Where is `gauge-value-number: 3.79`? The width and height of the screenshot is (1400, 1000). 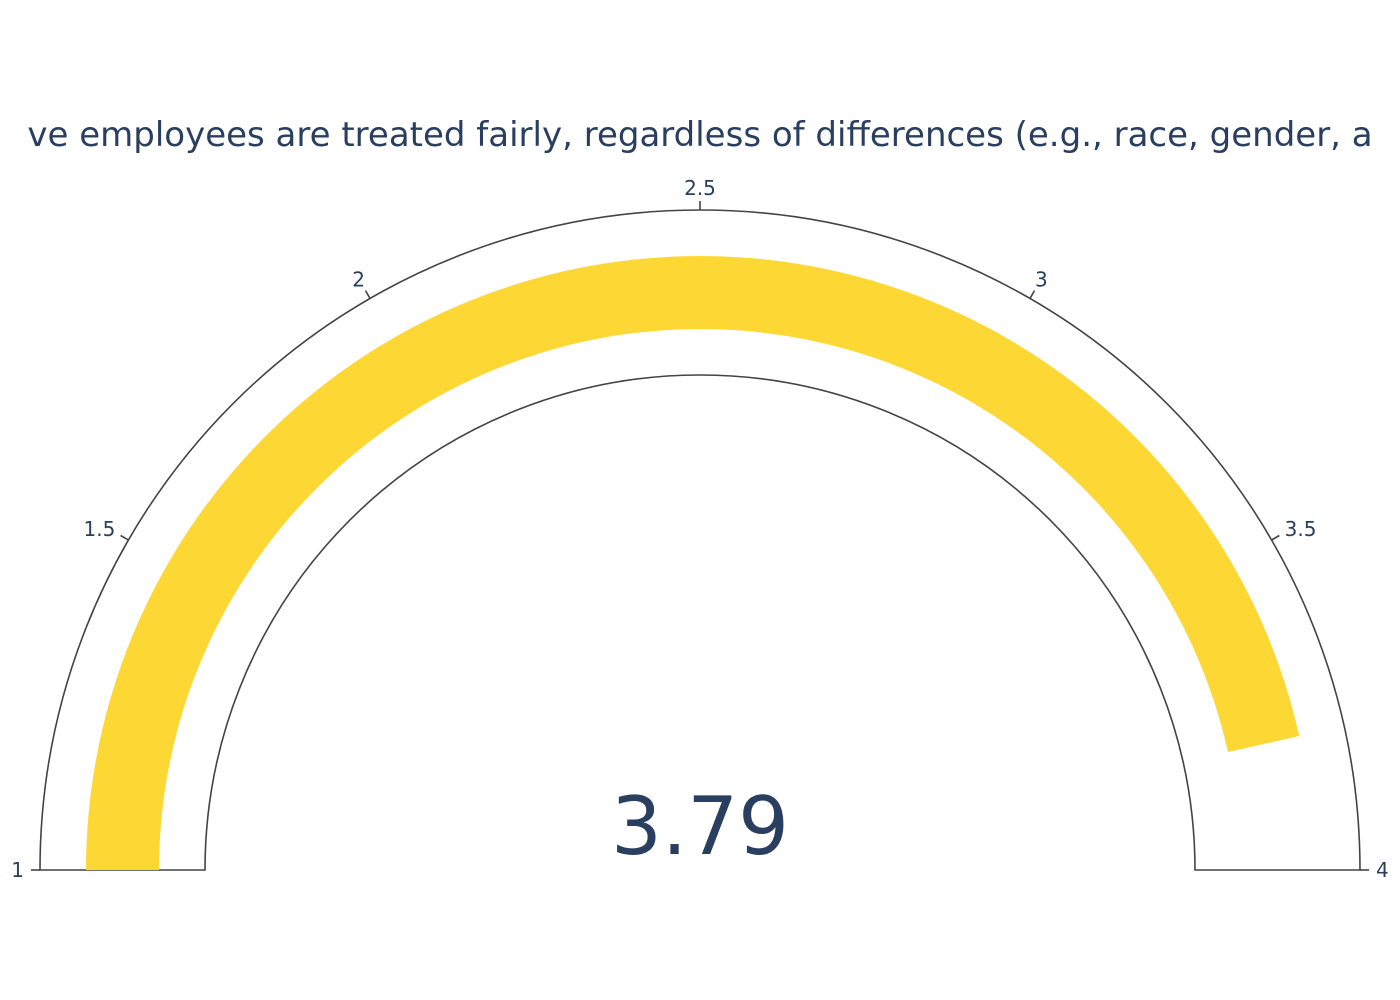
gauge-value-number: 3.79 is located at coordinates (700, 826).